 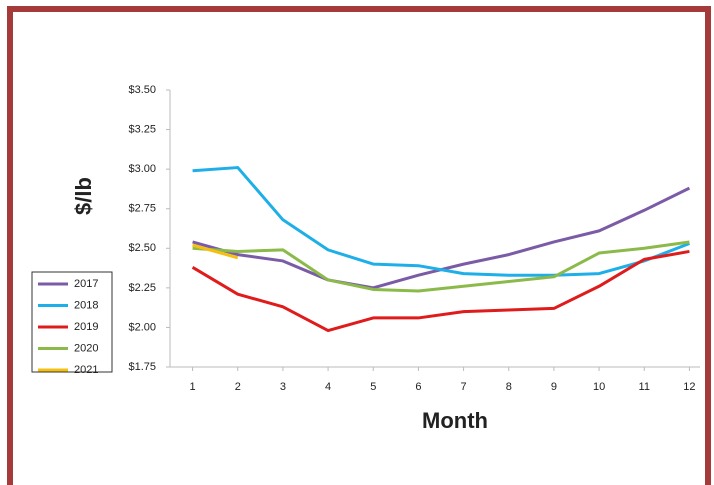 What do you see at coordinates (283, 387) in the screenshot?
I see `x-tick-label: 3` at bounding box center [283, 387].